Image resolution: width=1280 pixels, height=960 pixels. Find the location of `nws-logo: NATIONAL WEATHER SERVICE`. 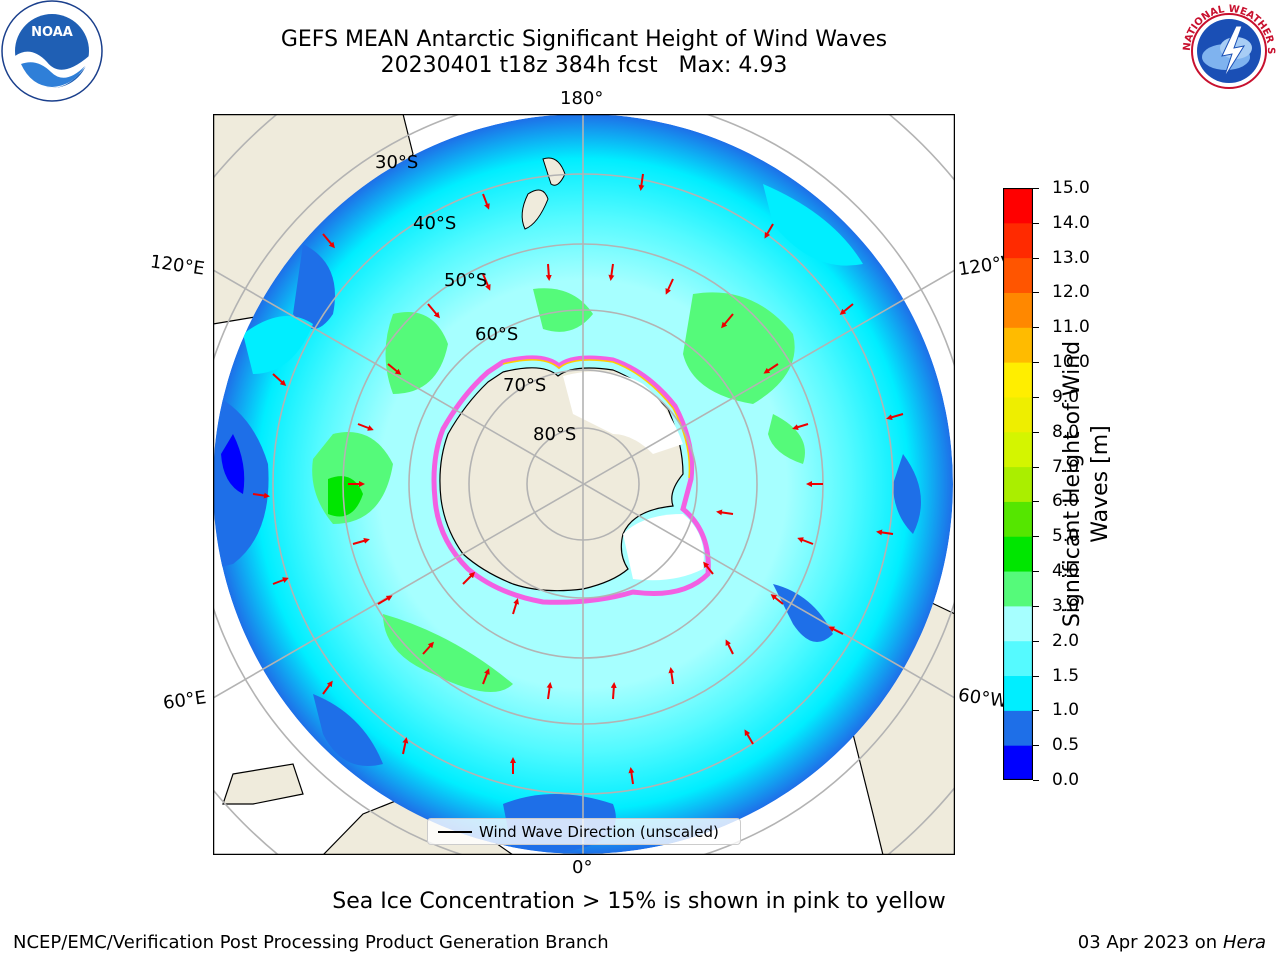

nws-logo: NATIONAL WEATHER SERVICE is located at coordinates (1228, 50).